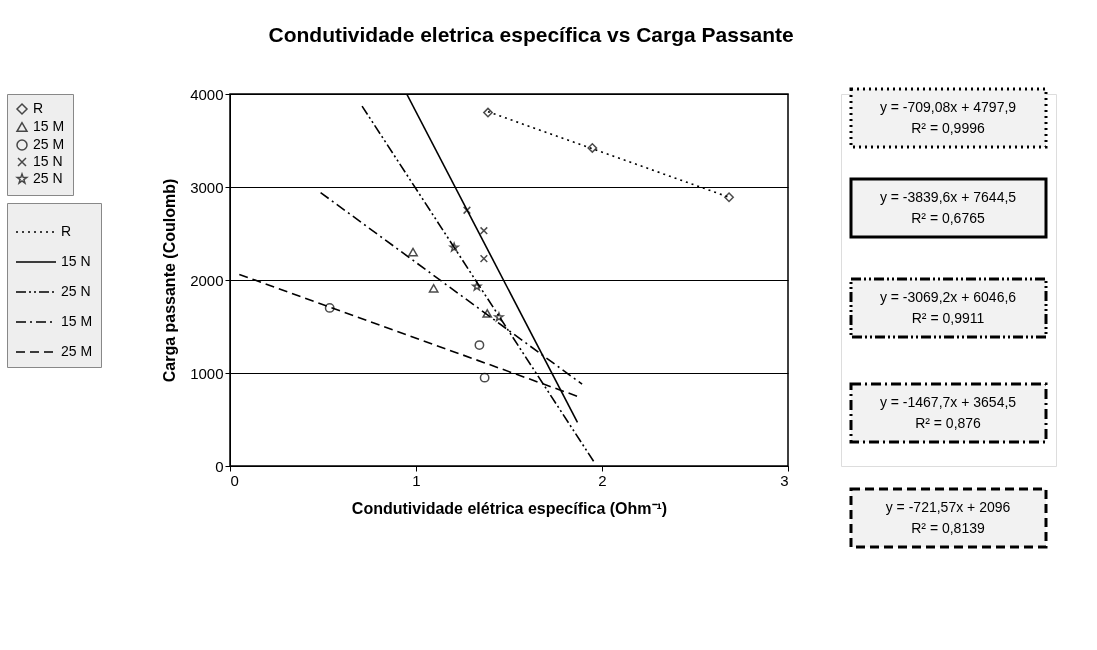  I want to click on text: R² = 0,9996, so click(948, 128).